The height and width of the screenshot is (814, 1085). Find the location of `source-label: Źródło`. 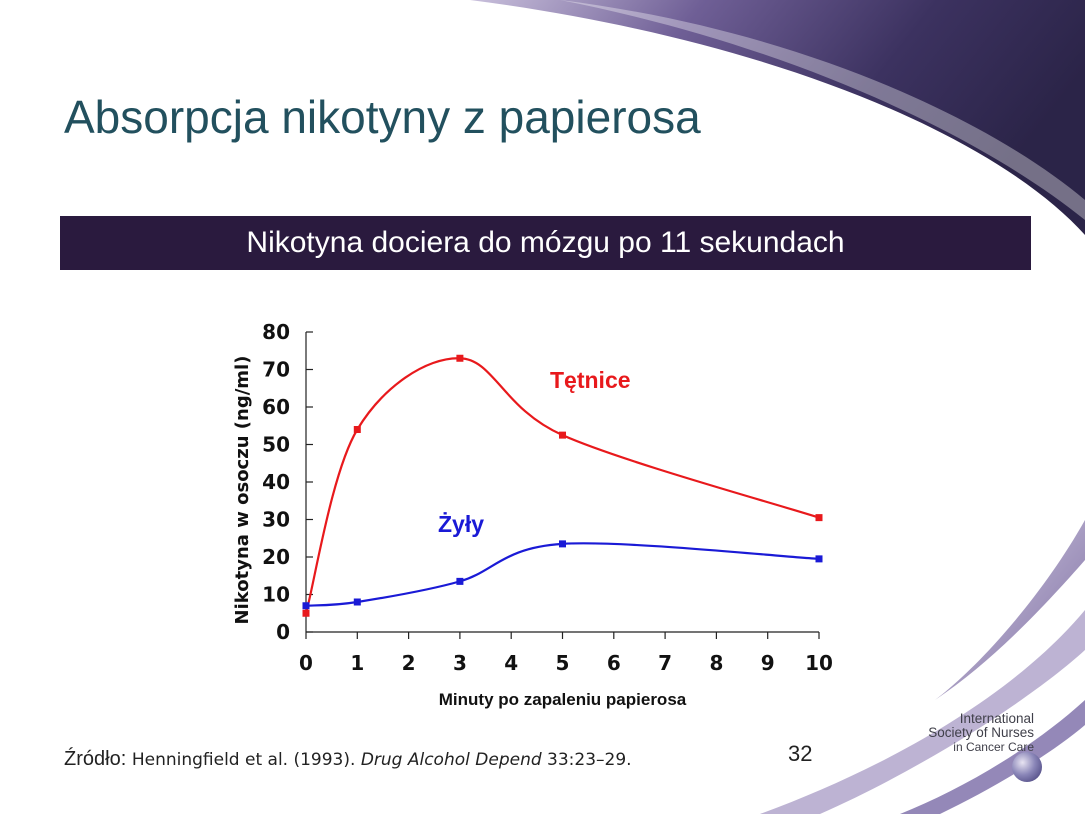

source-label: Źródło is located at coordinates (92, 759).